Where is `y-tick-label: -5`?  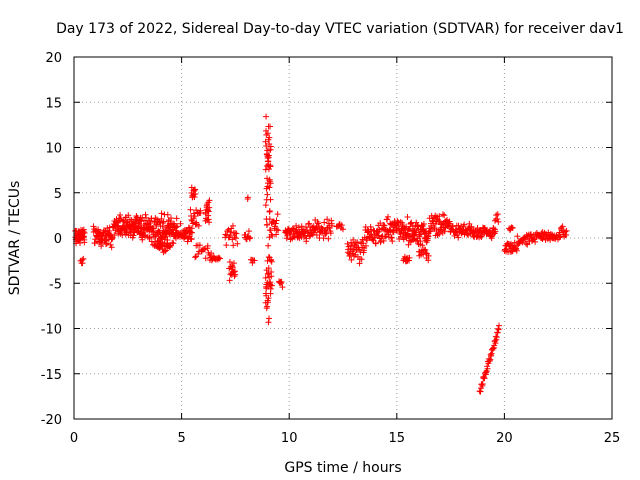 y-tick-label: -5 is located at coordinates (55, 284).